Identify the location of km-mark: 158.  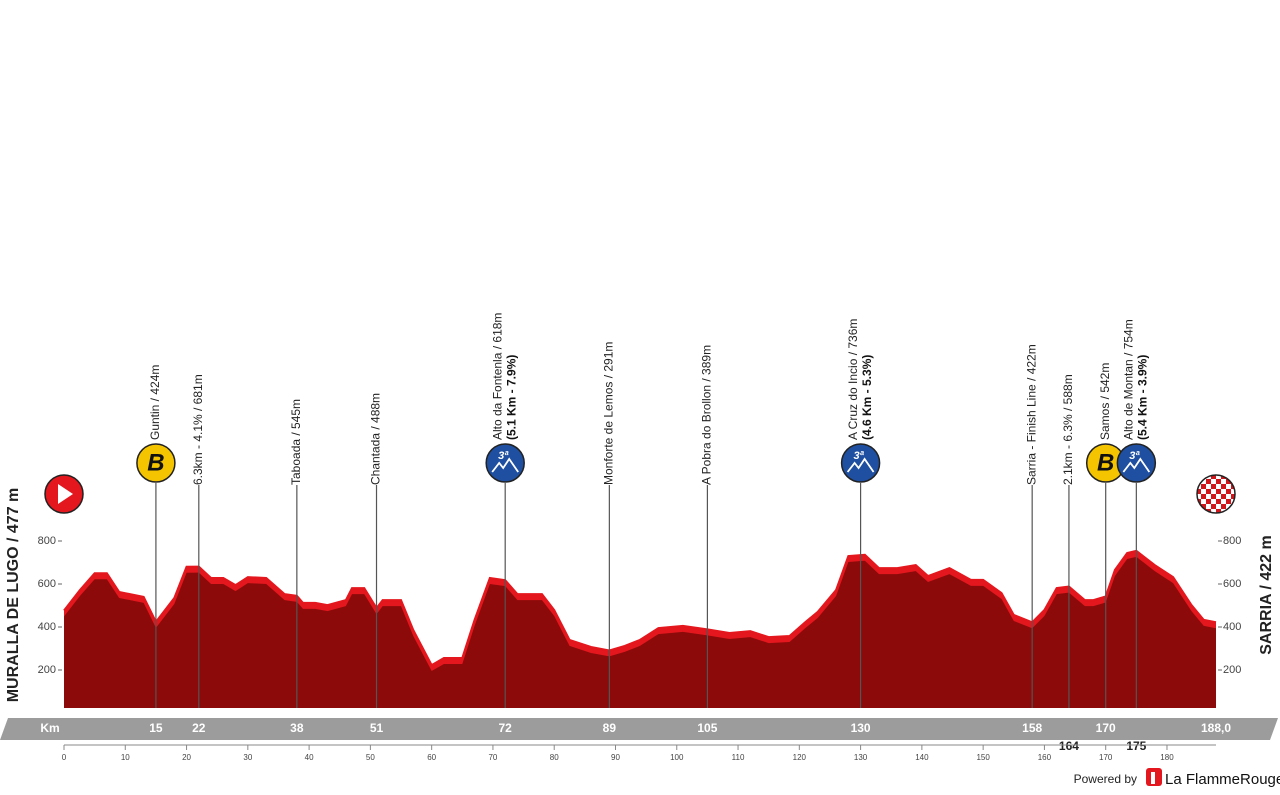
(1032, 728).